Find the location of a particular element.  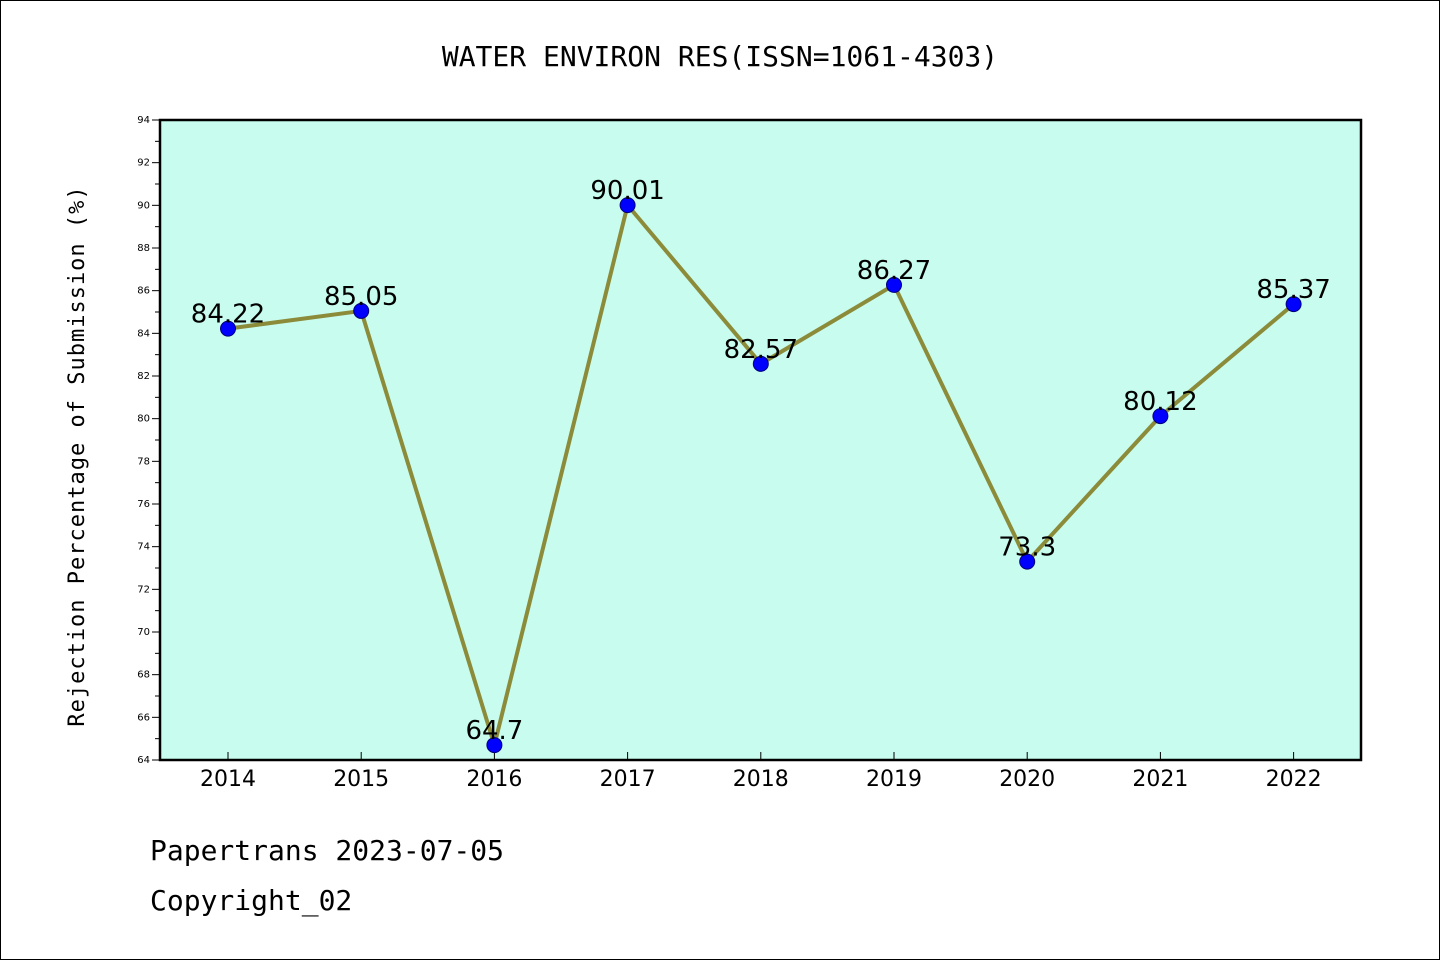

y-tick-label: 72 is located at coordinates (143, 589).